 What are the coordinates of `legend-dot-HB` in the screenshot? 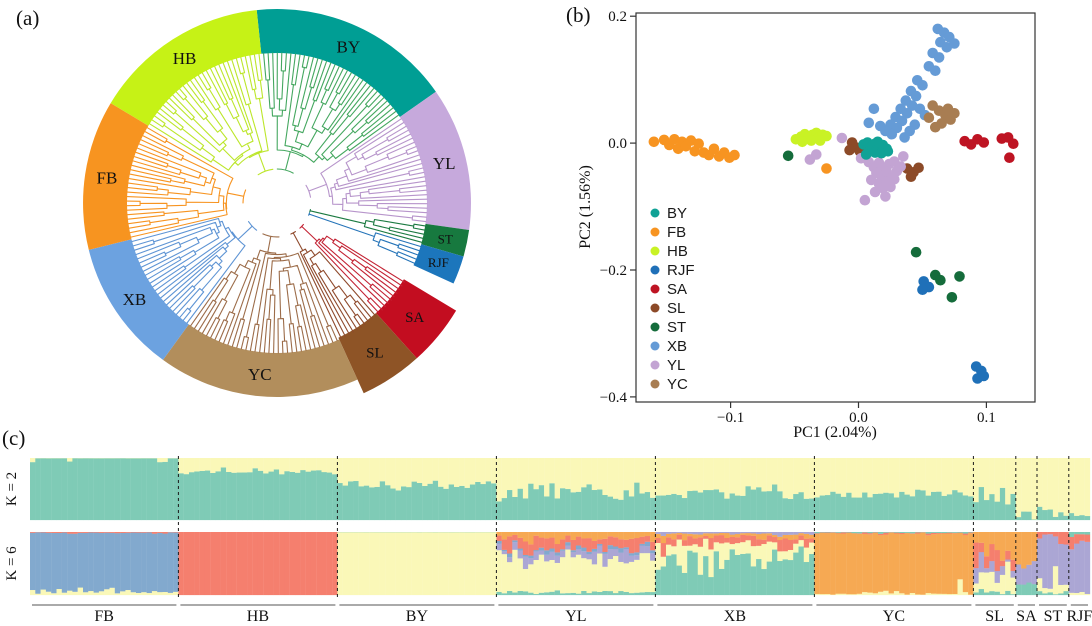 It's located at (655, 251).